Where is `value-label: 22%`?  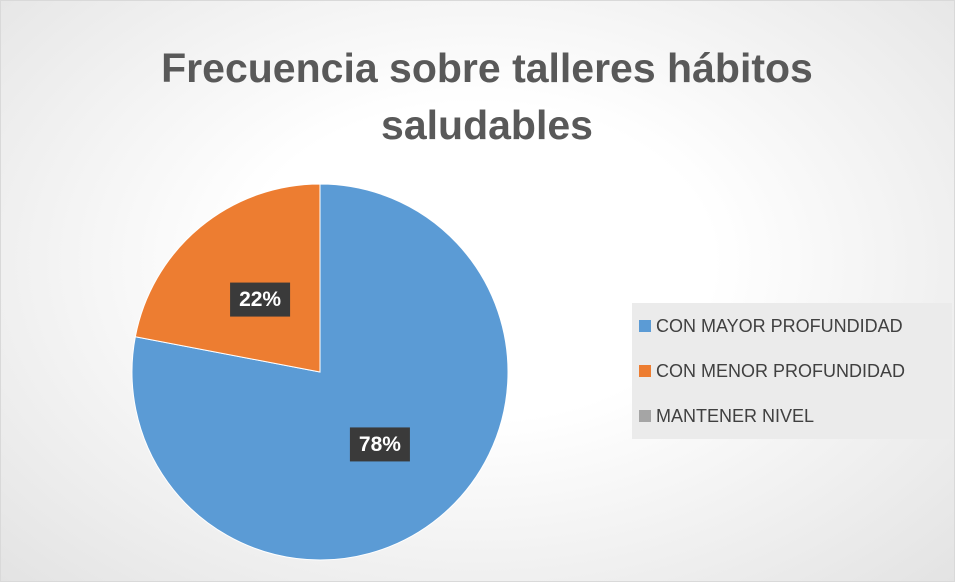
value-label: 22% is located at coordinates (260, 299).